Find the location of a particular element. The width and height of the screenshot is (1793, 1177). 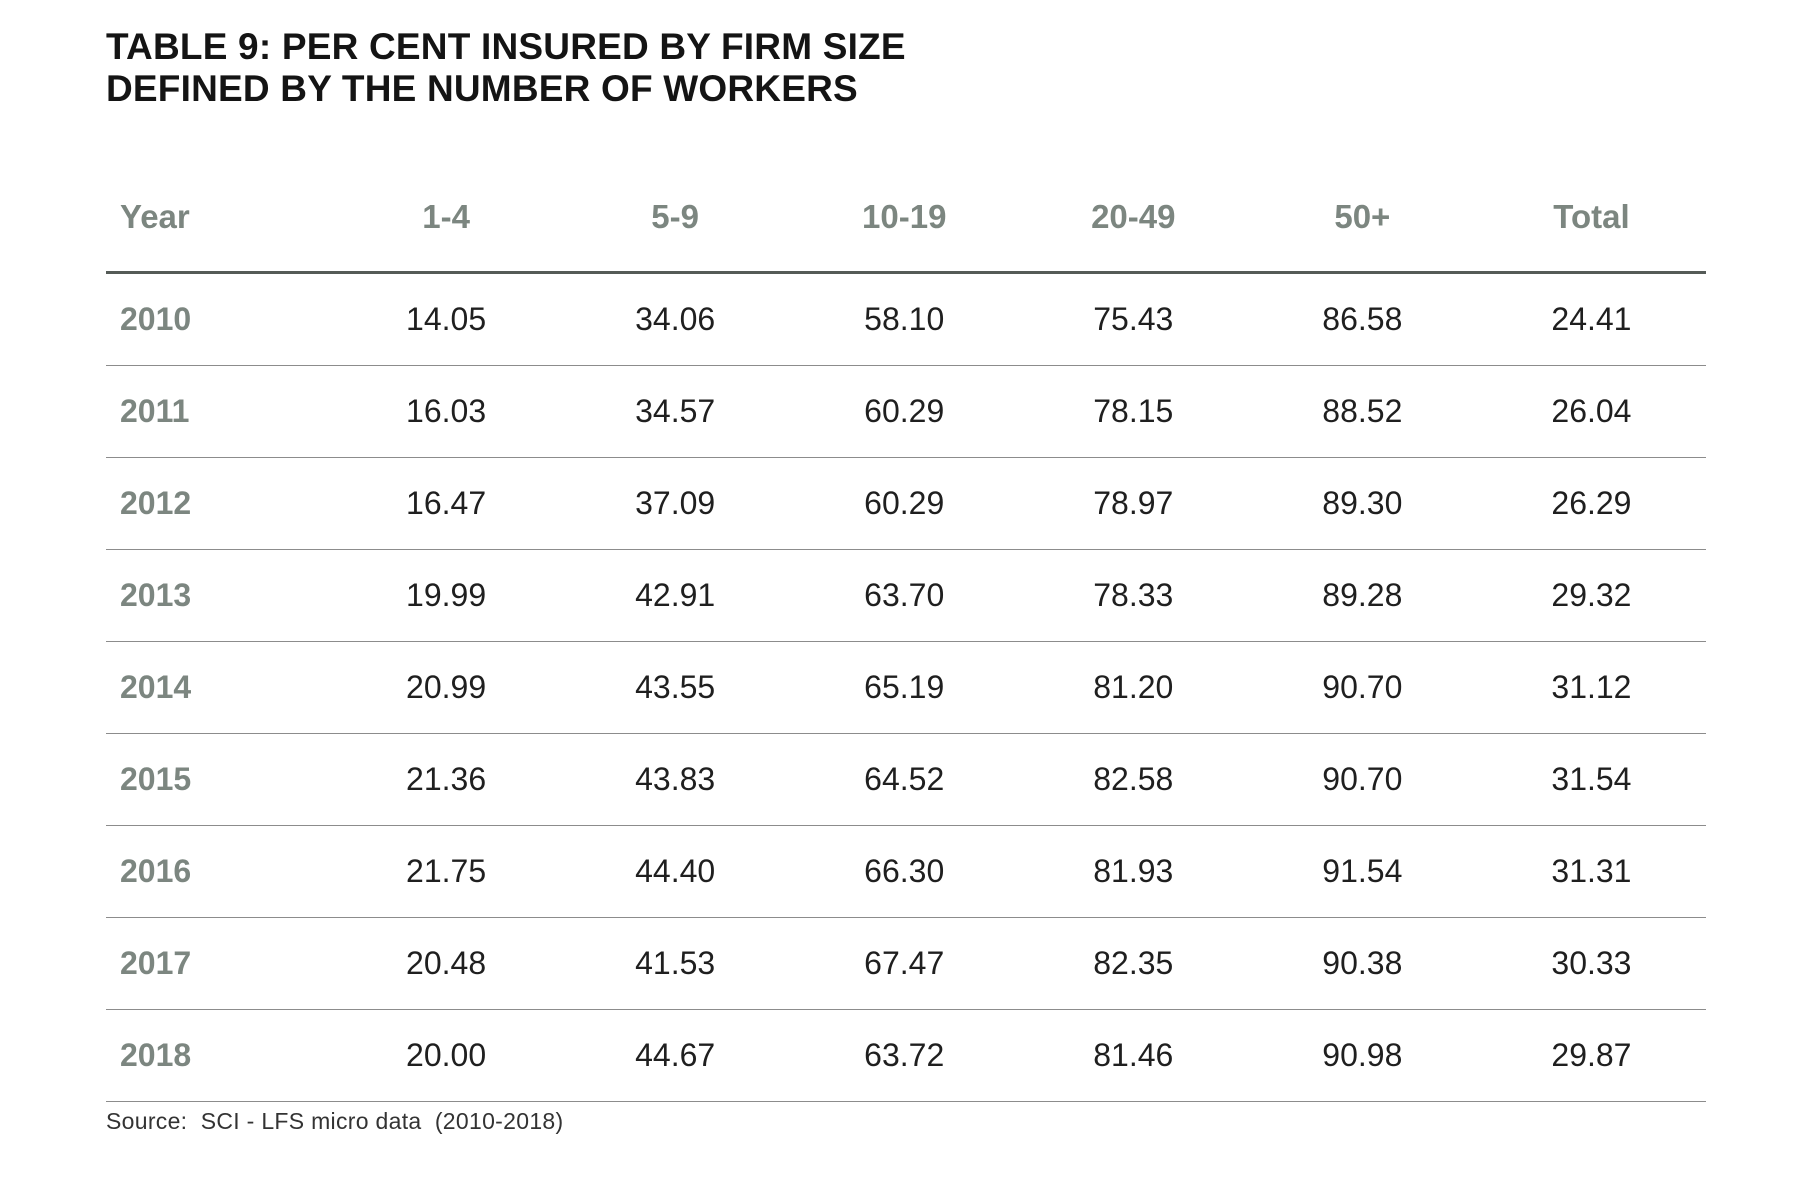

table-row: 2011 16.03 34.57 60.29 78.15 88.52 26.04 is located at coordinates (906, 411).